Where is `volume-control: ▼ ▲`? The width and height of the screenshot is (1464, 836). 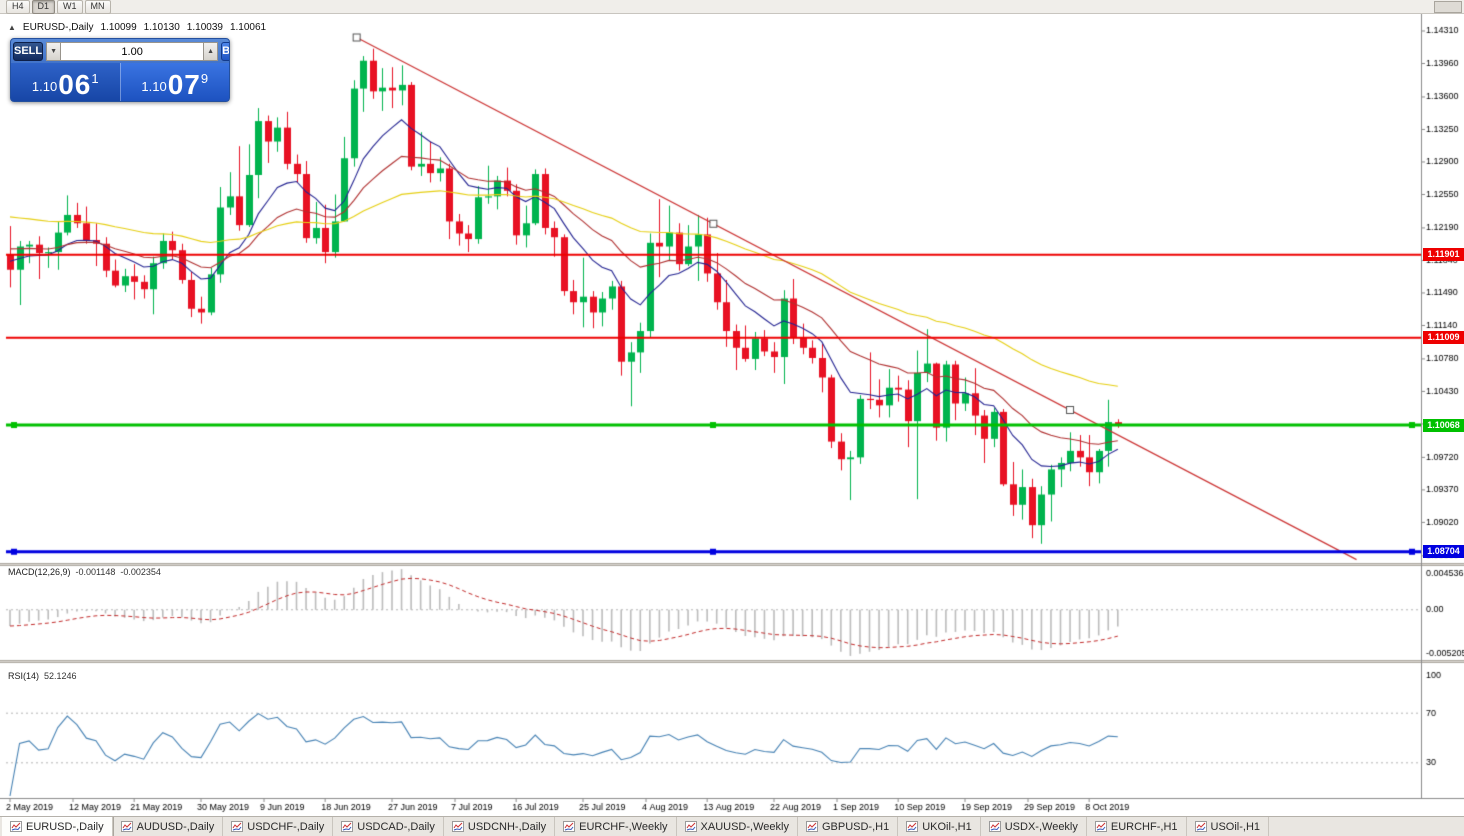 volume-control: ▼ ▲ is located at coordinates (132, 51).